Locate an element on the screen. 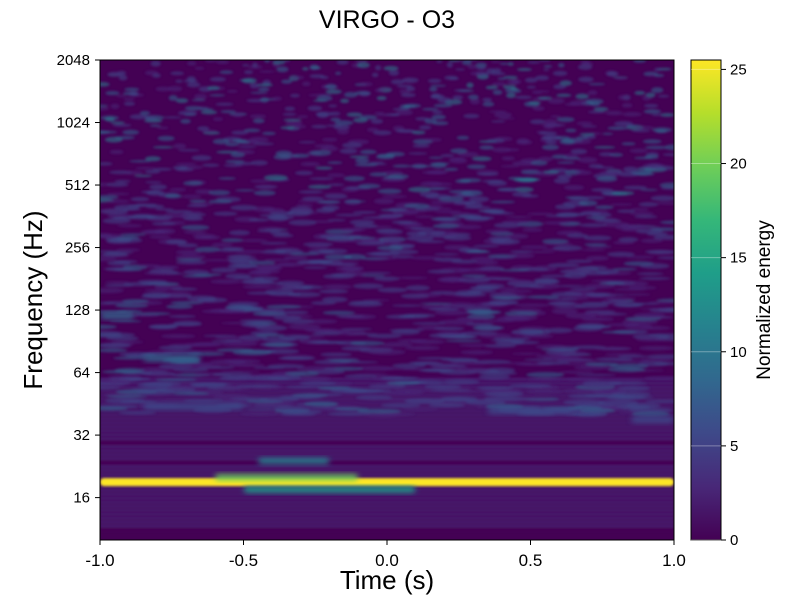 This screenshot has width=800, height=600. colorbar-tick-label: 5 is located at coordinates (734, 446).